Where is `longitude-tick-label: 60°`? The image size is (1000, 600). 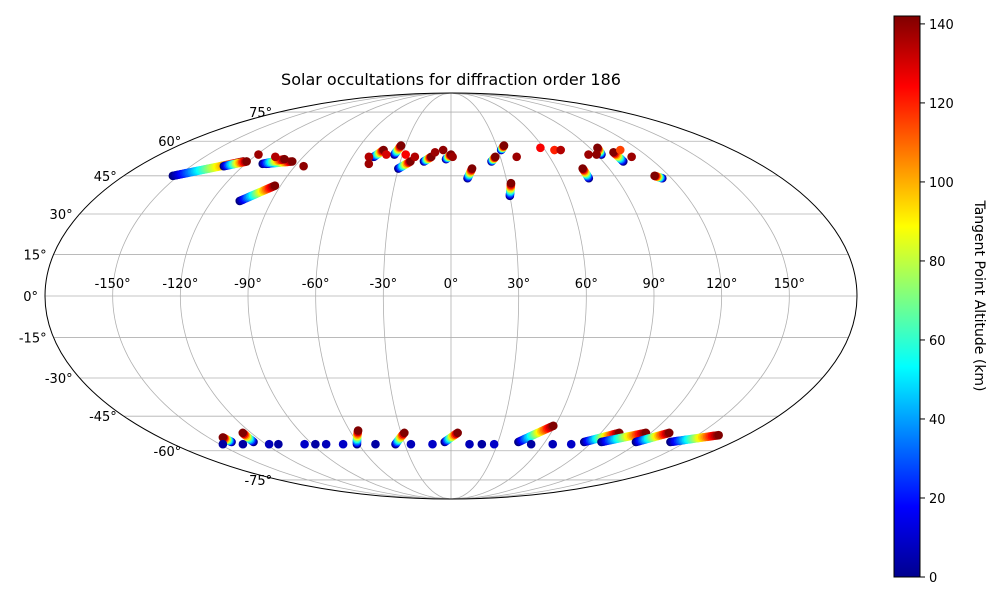 longitude-tick-label: 60° is located at coordinates (586, 284).